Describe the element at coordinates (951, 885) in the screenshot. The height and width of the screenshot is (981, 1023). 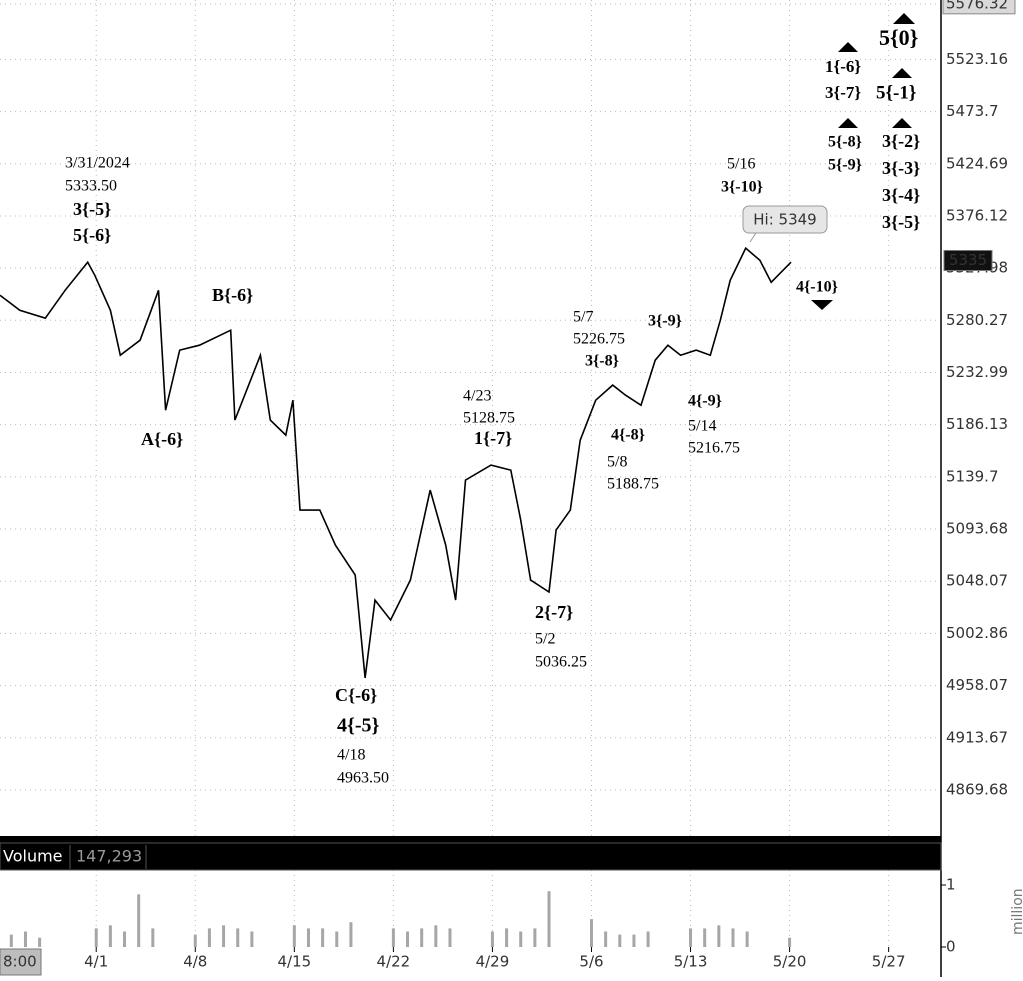
I see `y-tick-label: 1` at that location.